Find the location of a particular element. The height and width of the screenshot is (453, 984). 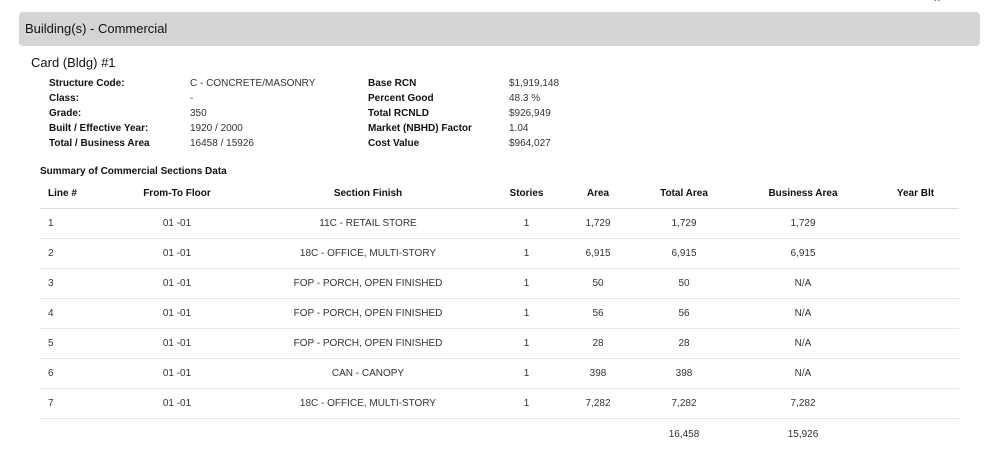

cell-line: 6 is located at coordinates (74, 373).